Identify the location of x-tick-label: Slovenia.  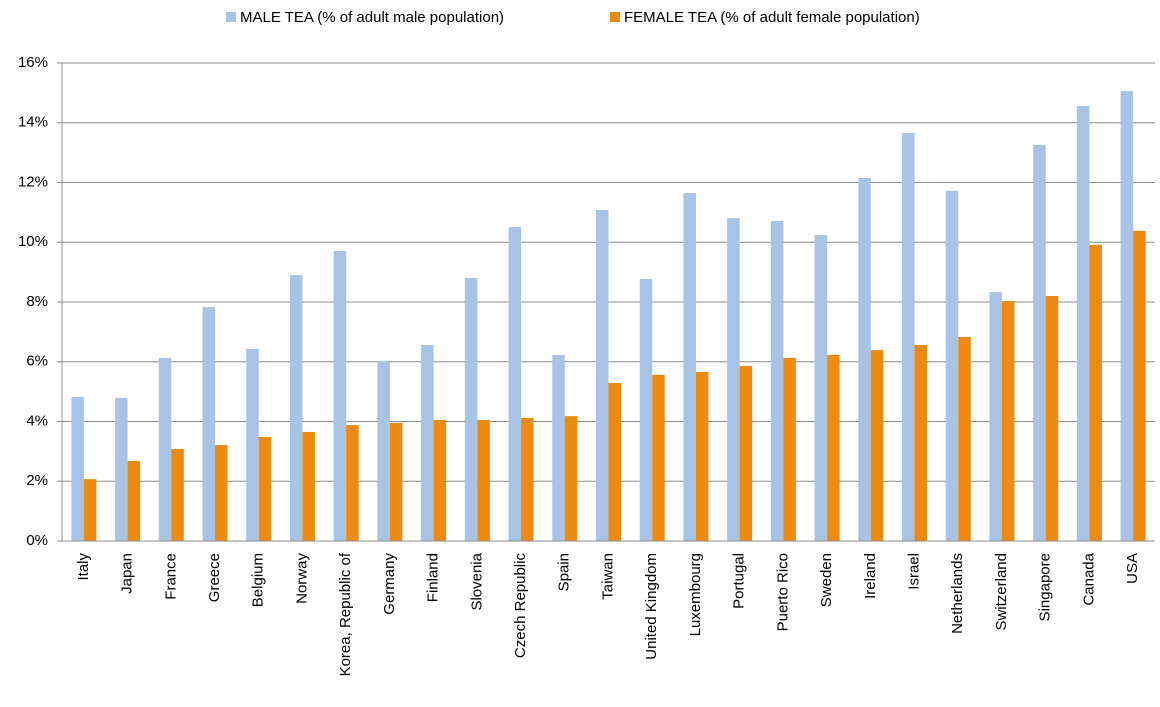
(476, 581).